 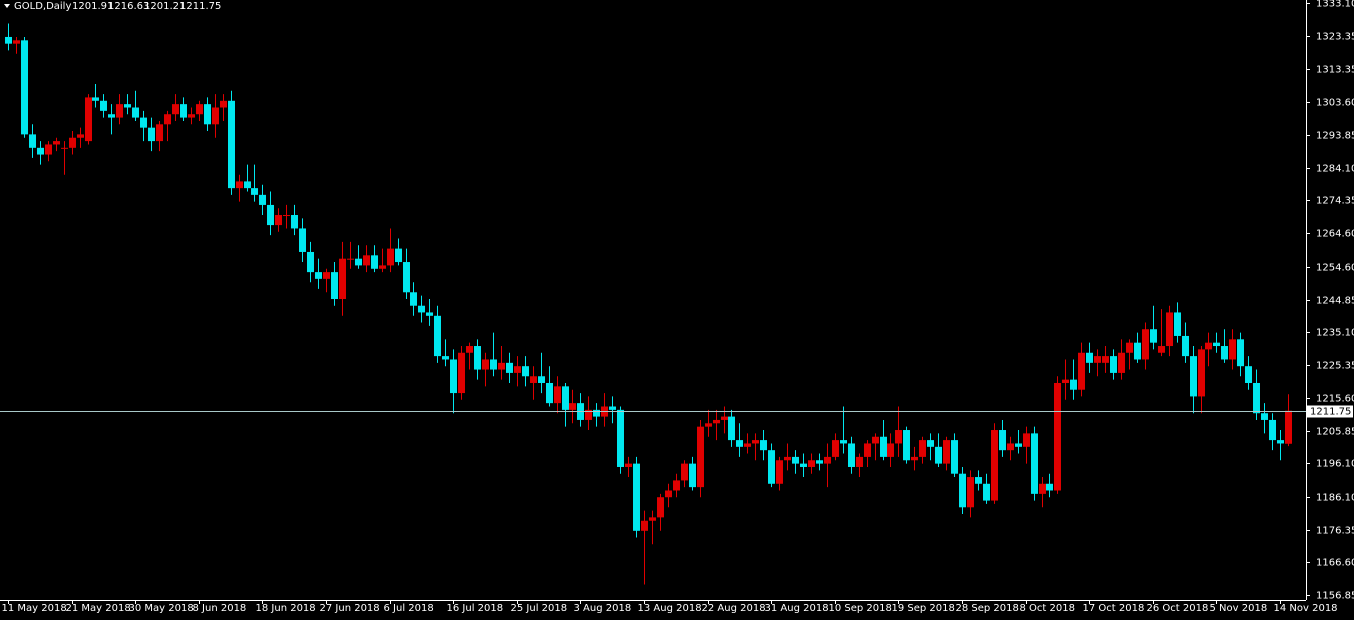 What do you see at coordinates (734, 608) in the screenshot?
I see `x-tick-label: 22 Aug 2018` at bounding box center [734, 608].